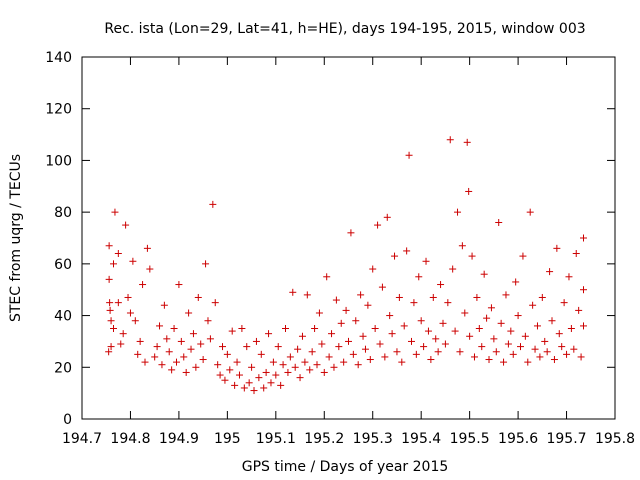  What do you see at coordinates (63, 368) in the screenshot?
I see `y-tick-label: 20` at bounding box center [63, 368].